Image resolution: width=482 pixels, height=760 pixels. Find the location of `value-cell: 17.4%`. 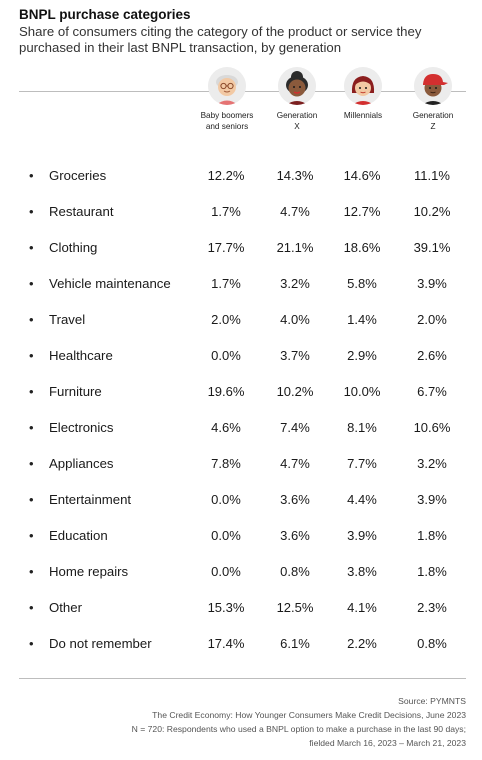

value-cell: 17.4% is located at coordinates (226, 643).